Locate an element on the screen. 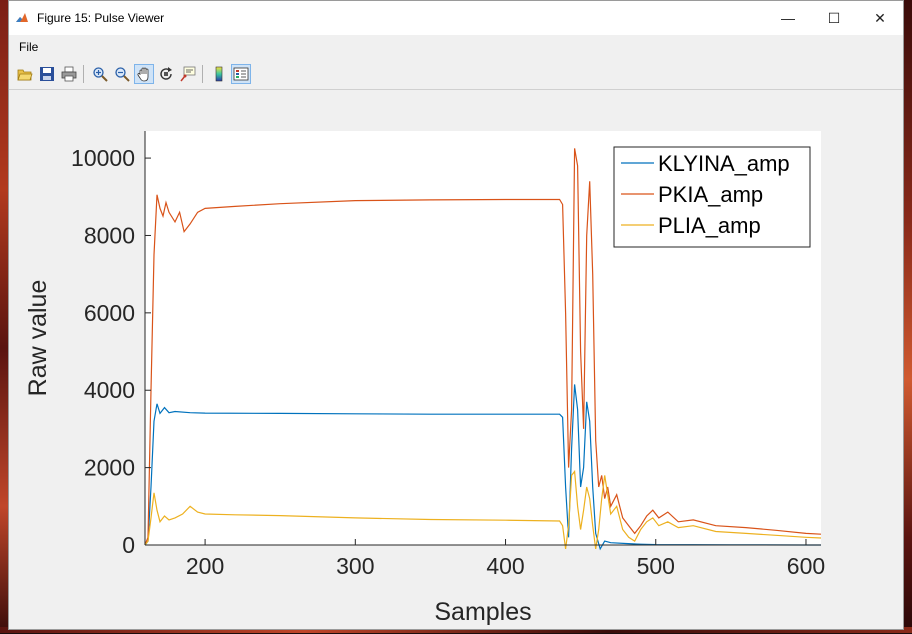  minimize-button: — is located at coordinates (788, 18).